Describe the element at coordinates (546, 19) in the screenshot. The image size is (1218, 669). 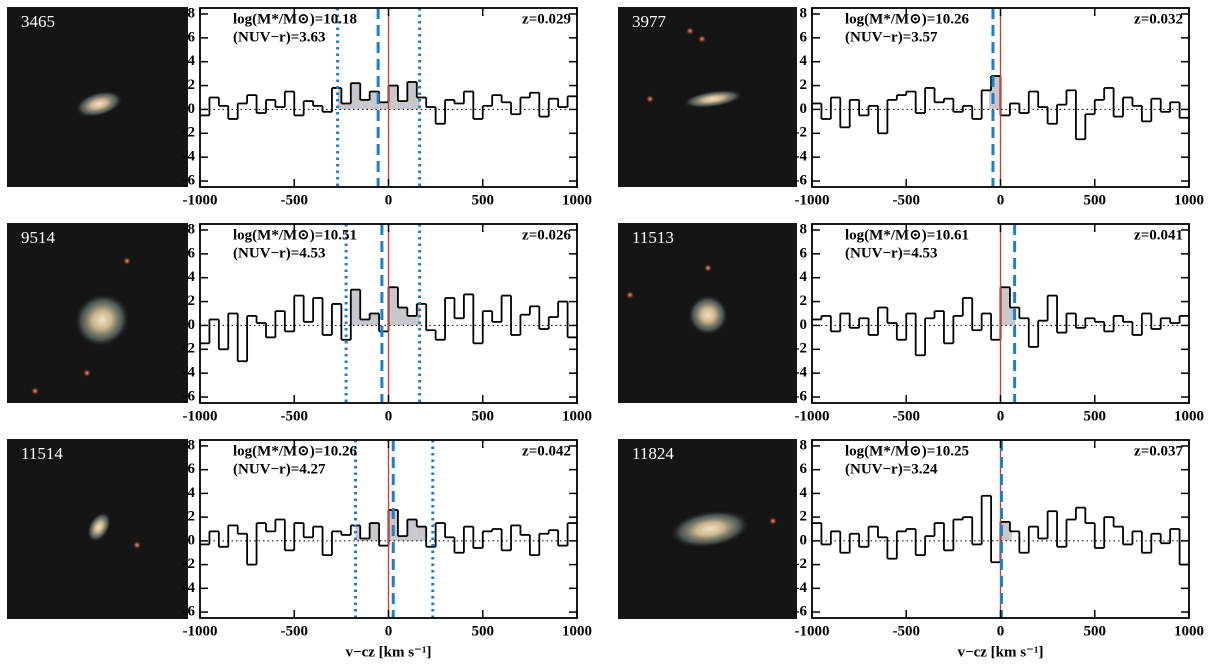
I see `redshift-label: z=0.029` at that location.